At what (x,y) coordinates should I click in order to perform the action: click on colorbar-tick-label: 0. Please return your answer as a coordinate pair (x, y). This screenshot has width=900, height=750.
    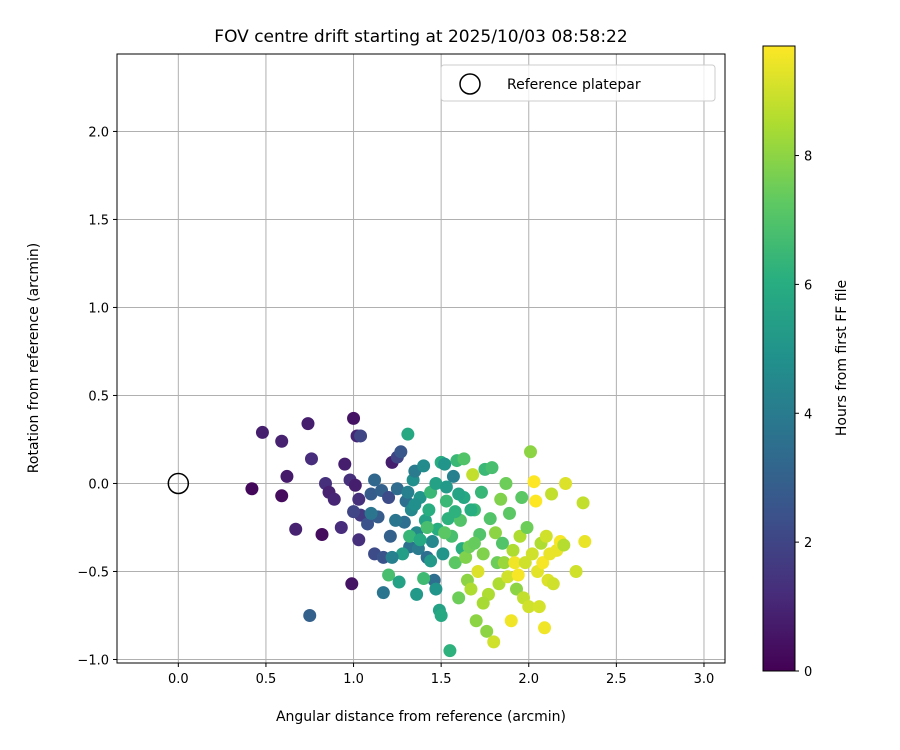
    Looking at the image, I should click on (808, 672).